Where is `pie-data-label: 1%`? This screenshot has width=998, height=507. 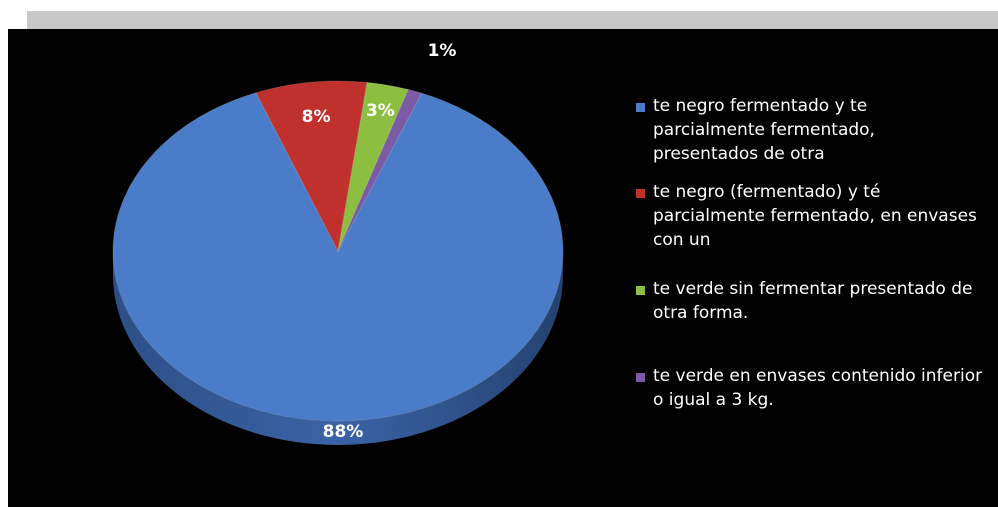 pie-data-label: 1% is located at coordinates (442, 51).